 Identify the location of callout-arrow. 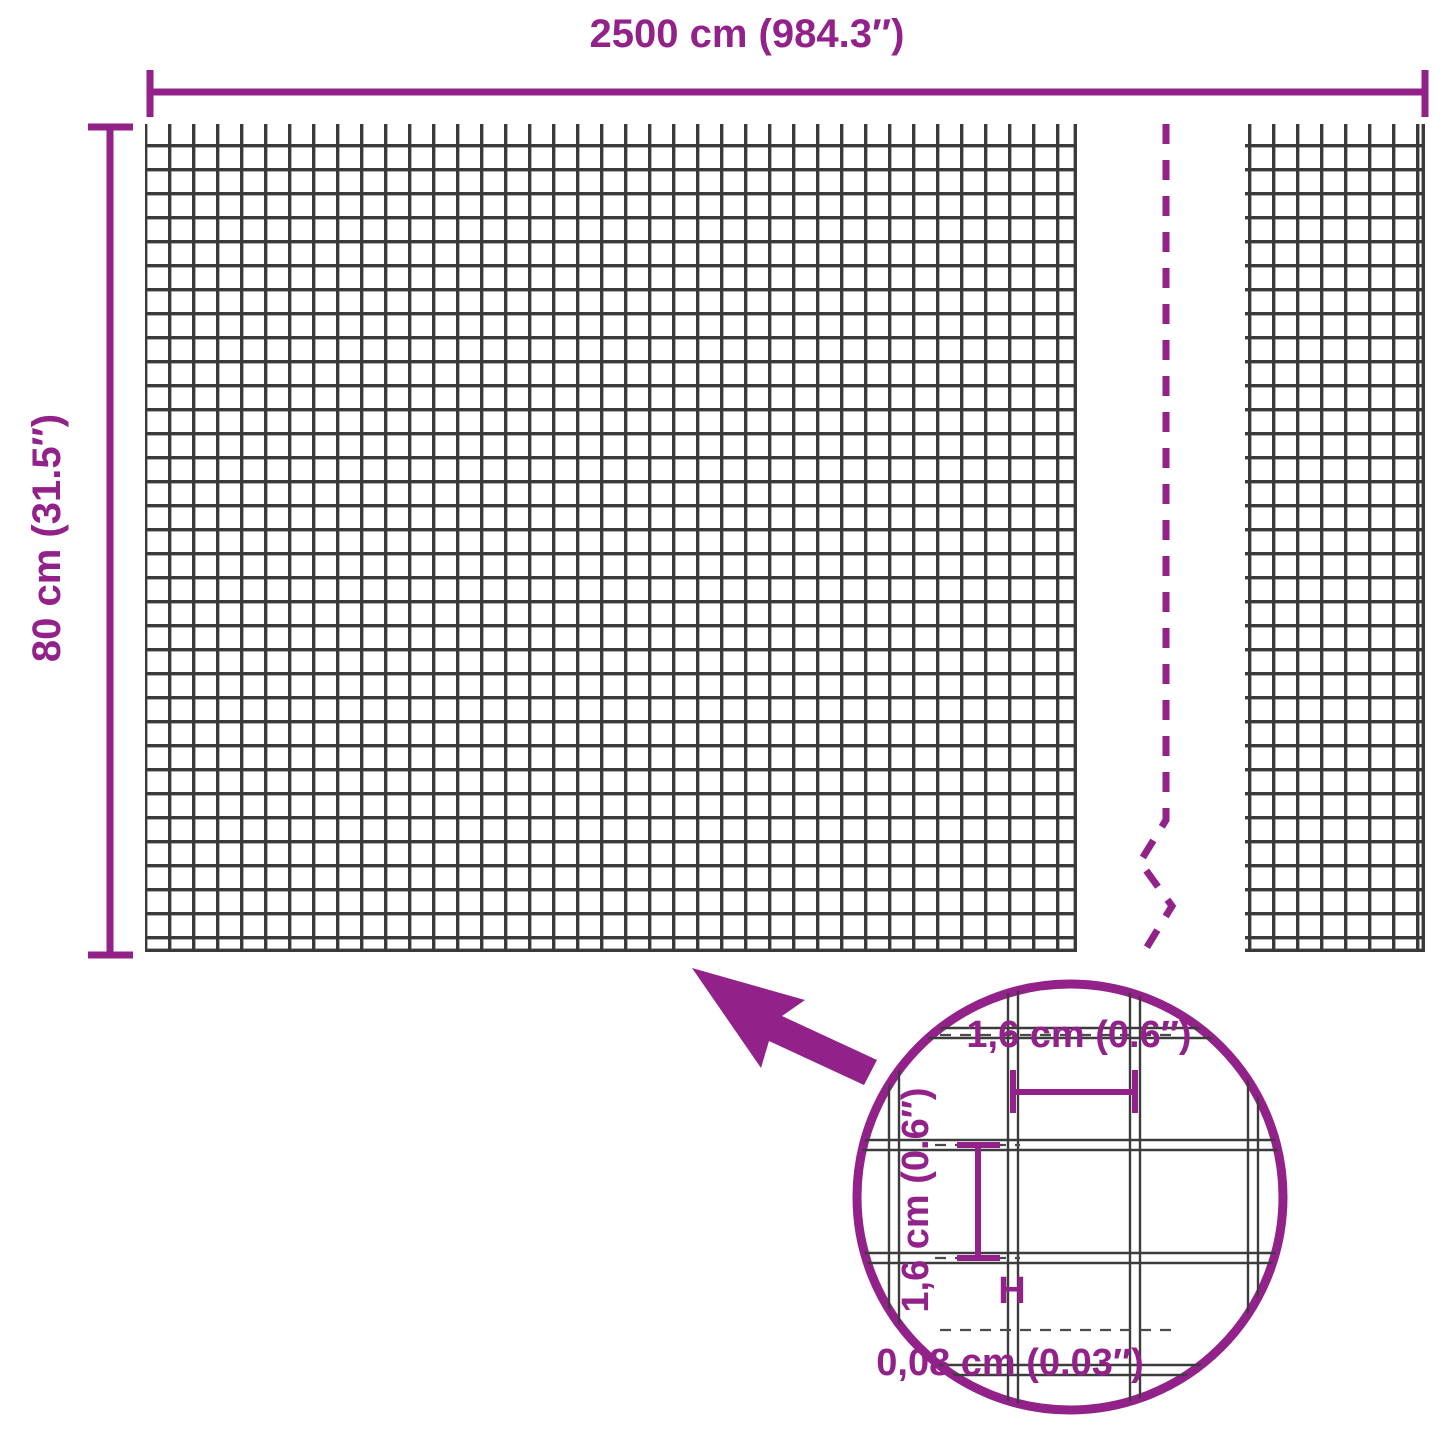
(784, 1026).